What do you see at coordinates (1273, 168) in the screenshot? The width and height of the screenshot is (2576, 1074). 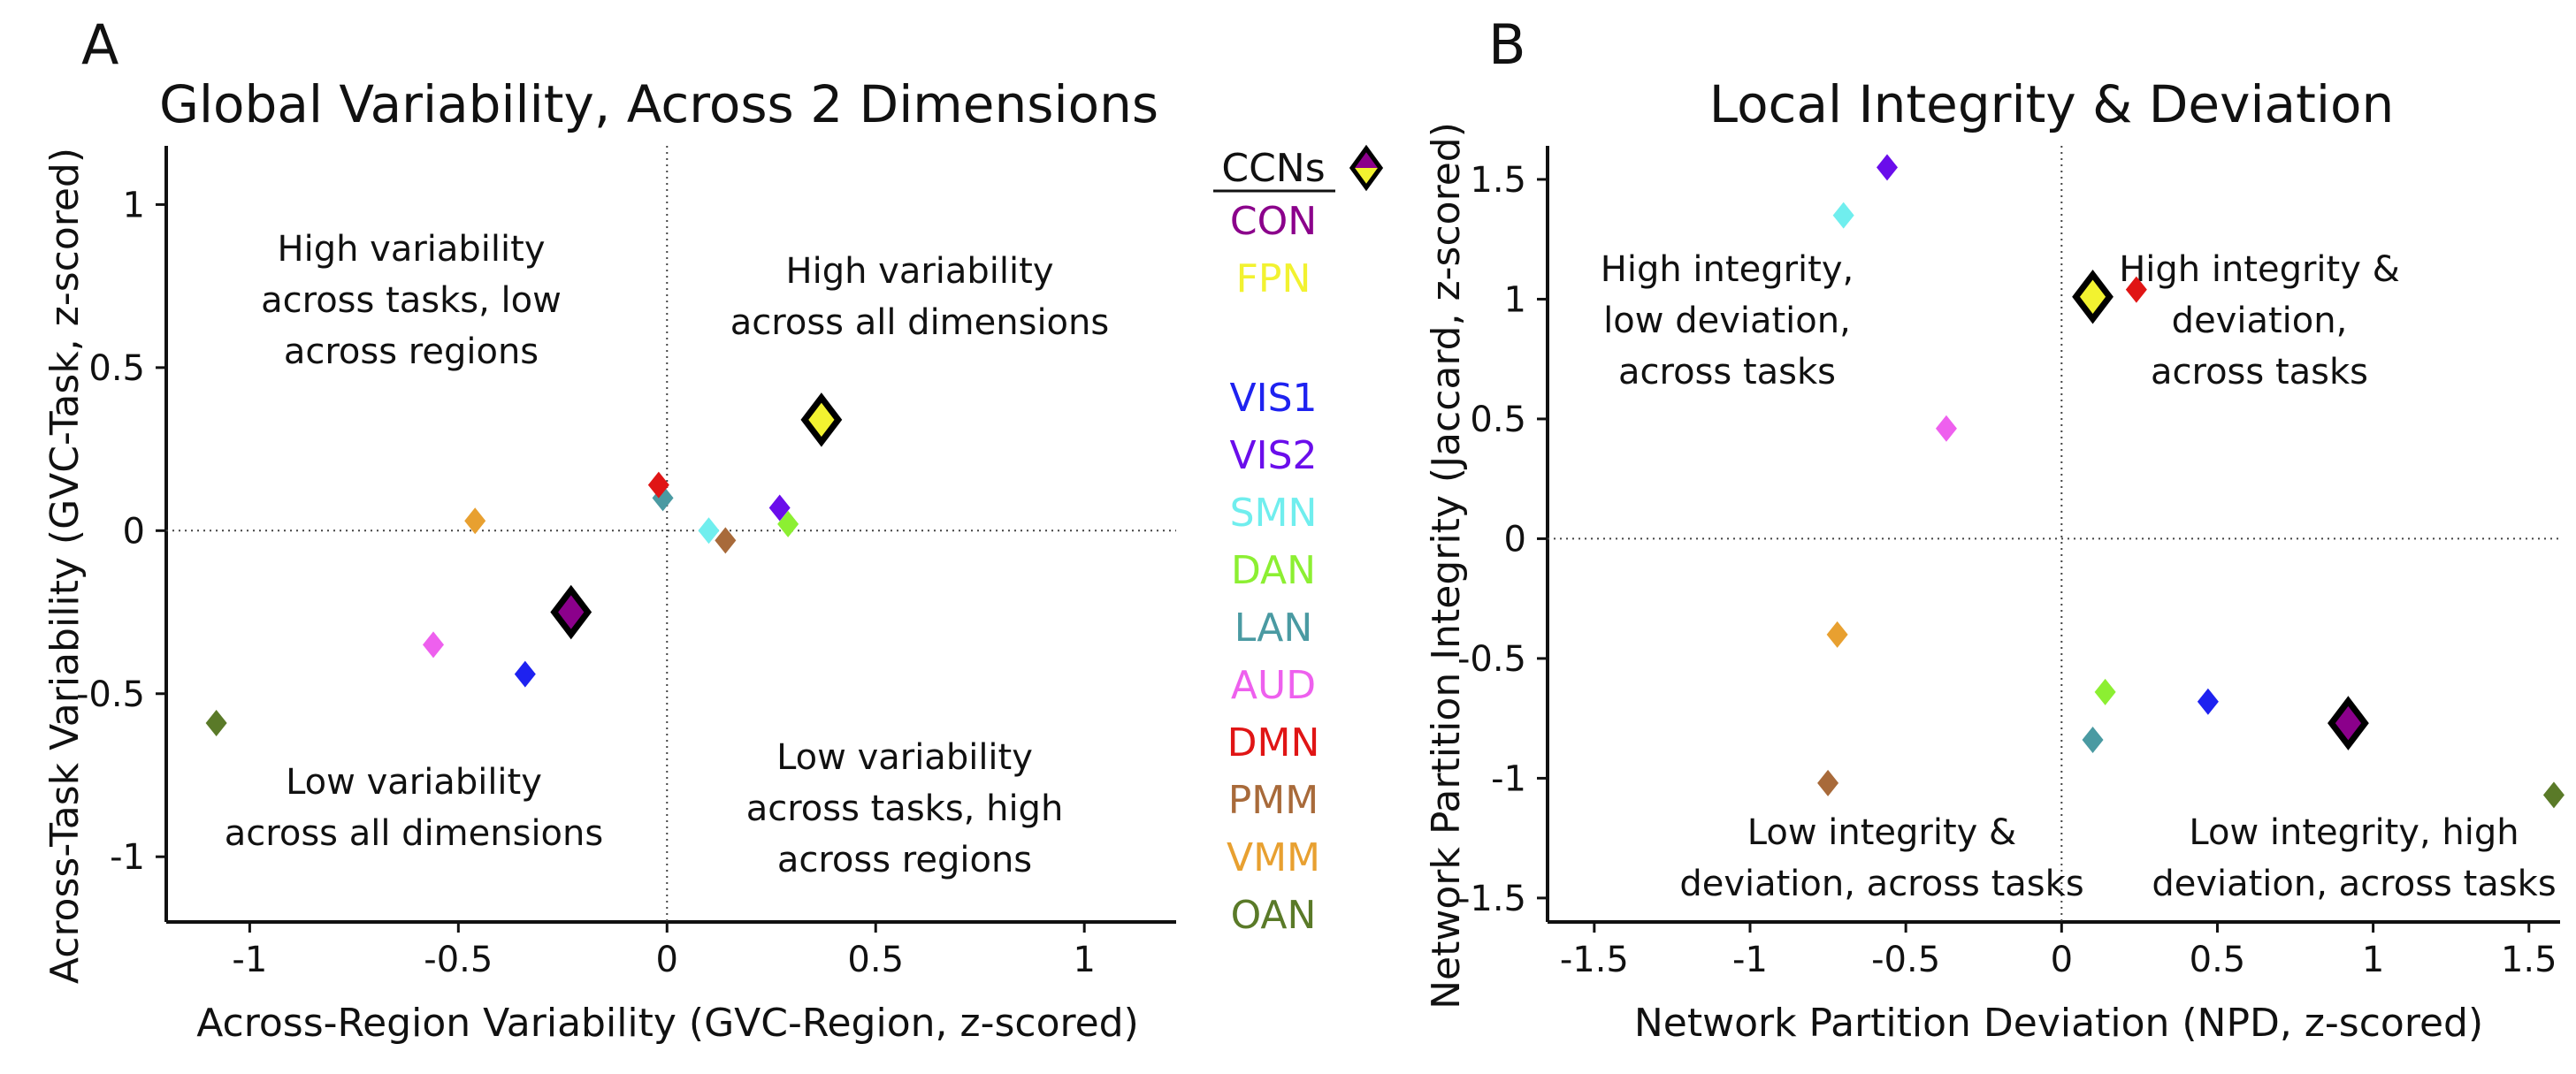 I see `legend-heading: CCNs` at bounding box center [1273, 168].